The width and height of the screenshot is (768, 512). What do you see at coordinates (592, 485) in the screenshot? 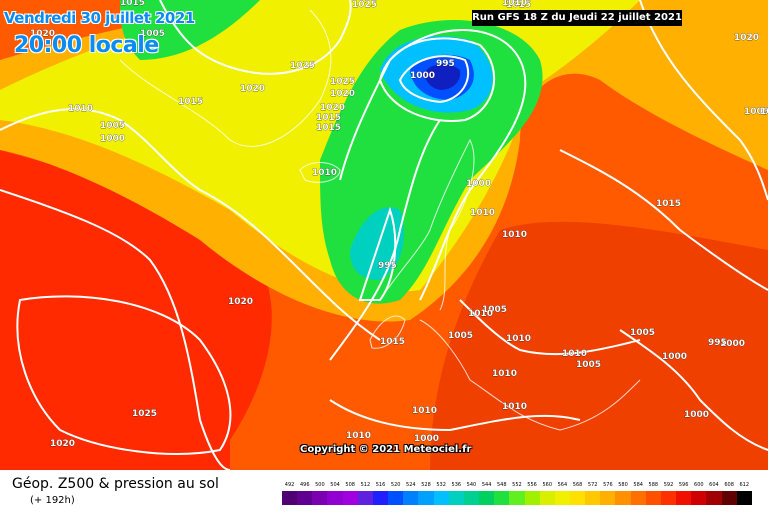
I see `scale-label: 572` at bounding box center [592, 485].